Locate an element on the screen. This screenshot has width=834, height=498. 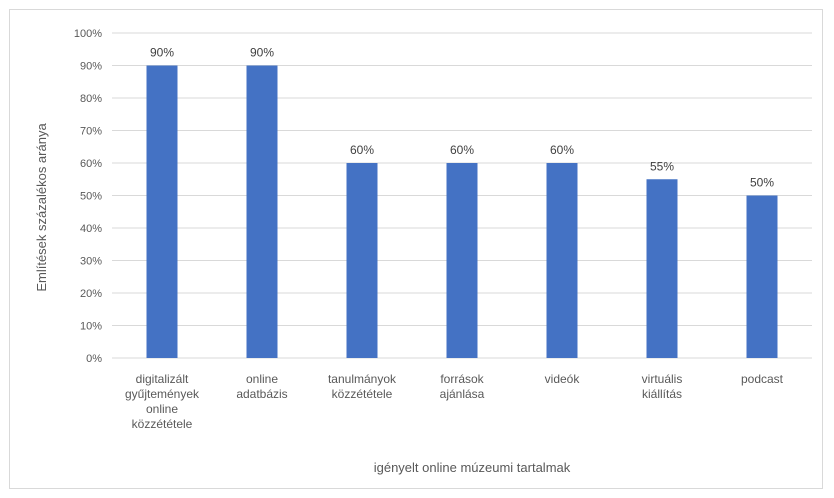
x-tick-label: online adatbázis is located at coordinates (261, 386).